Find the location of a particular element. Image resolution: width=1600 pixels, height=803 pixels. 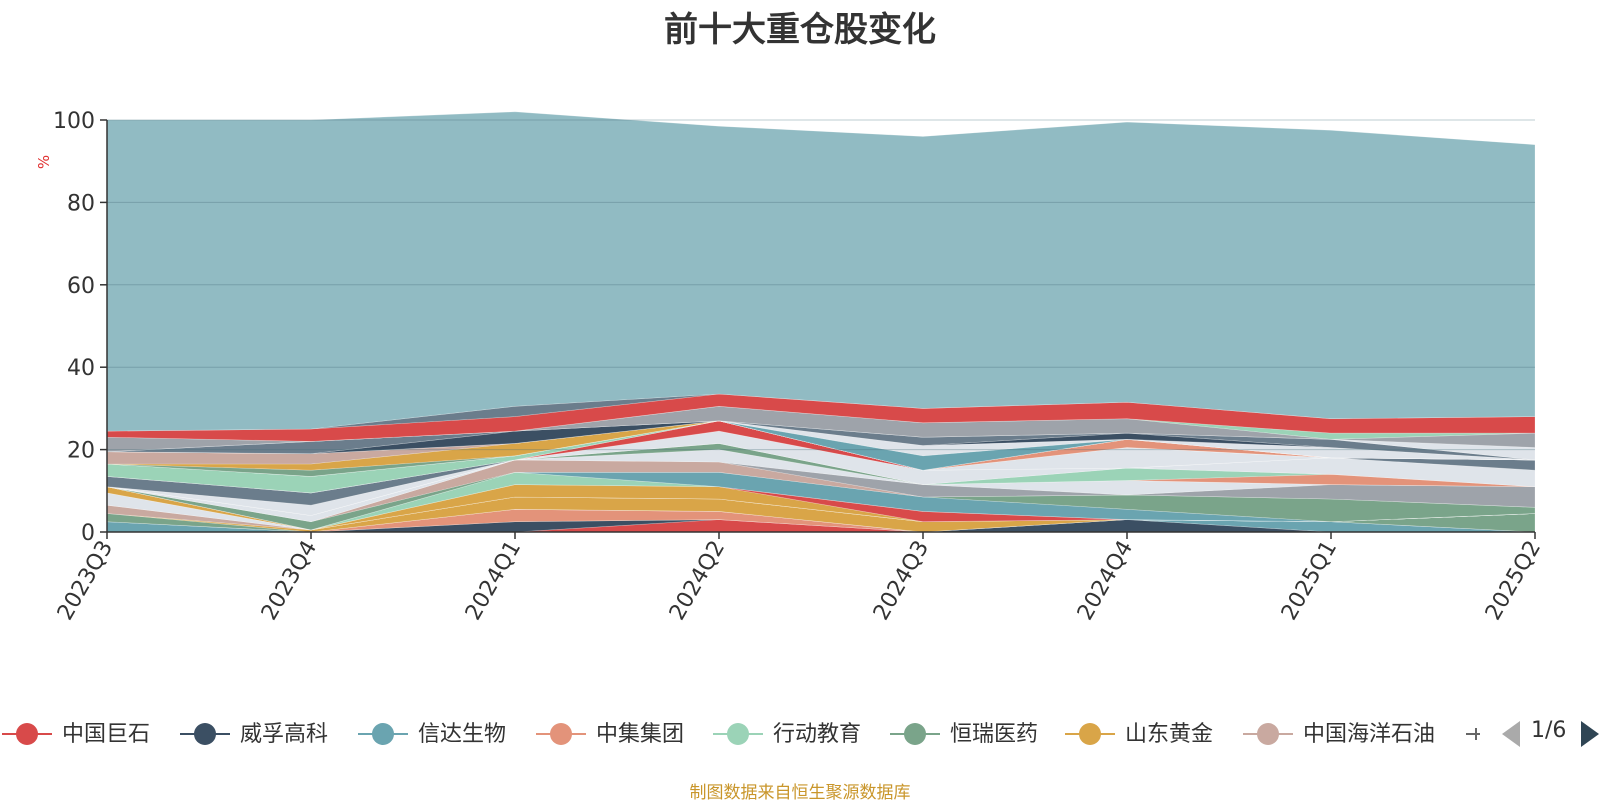

legend-label: 威孚高科 is located at coordinates (284, 734).